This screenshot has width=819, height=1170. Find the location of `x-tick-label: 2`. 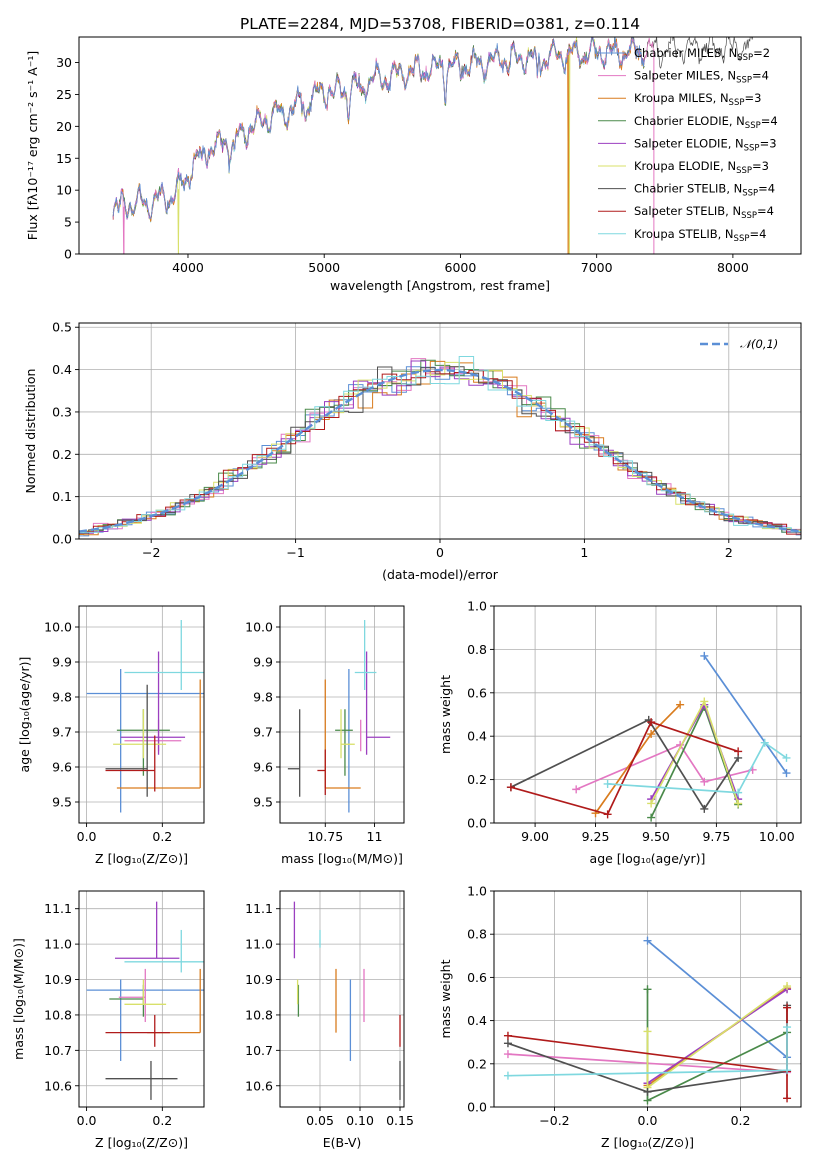

x-tick-label: 2 is located at coordinates (729, 552).